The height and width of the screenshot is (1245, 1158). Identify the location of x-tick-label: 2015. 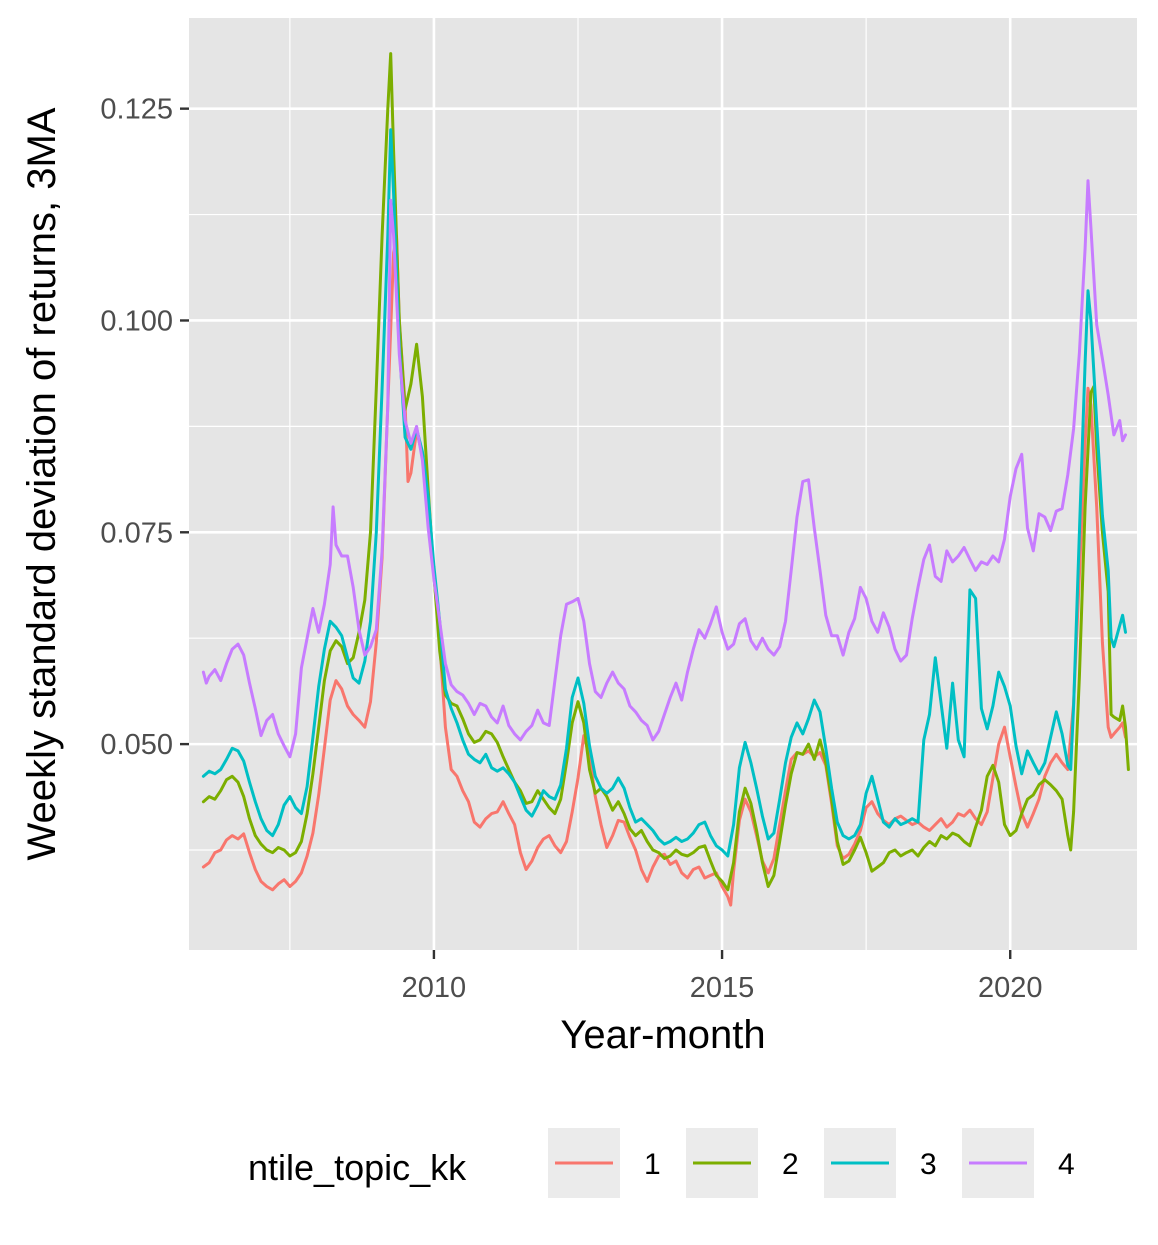
(722, 988).